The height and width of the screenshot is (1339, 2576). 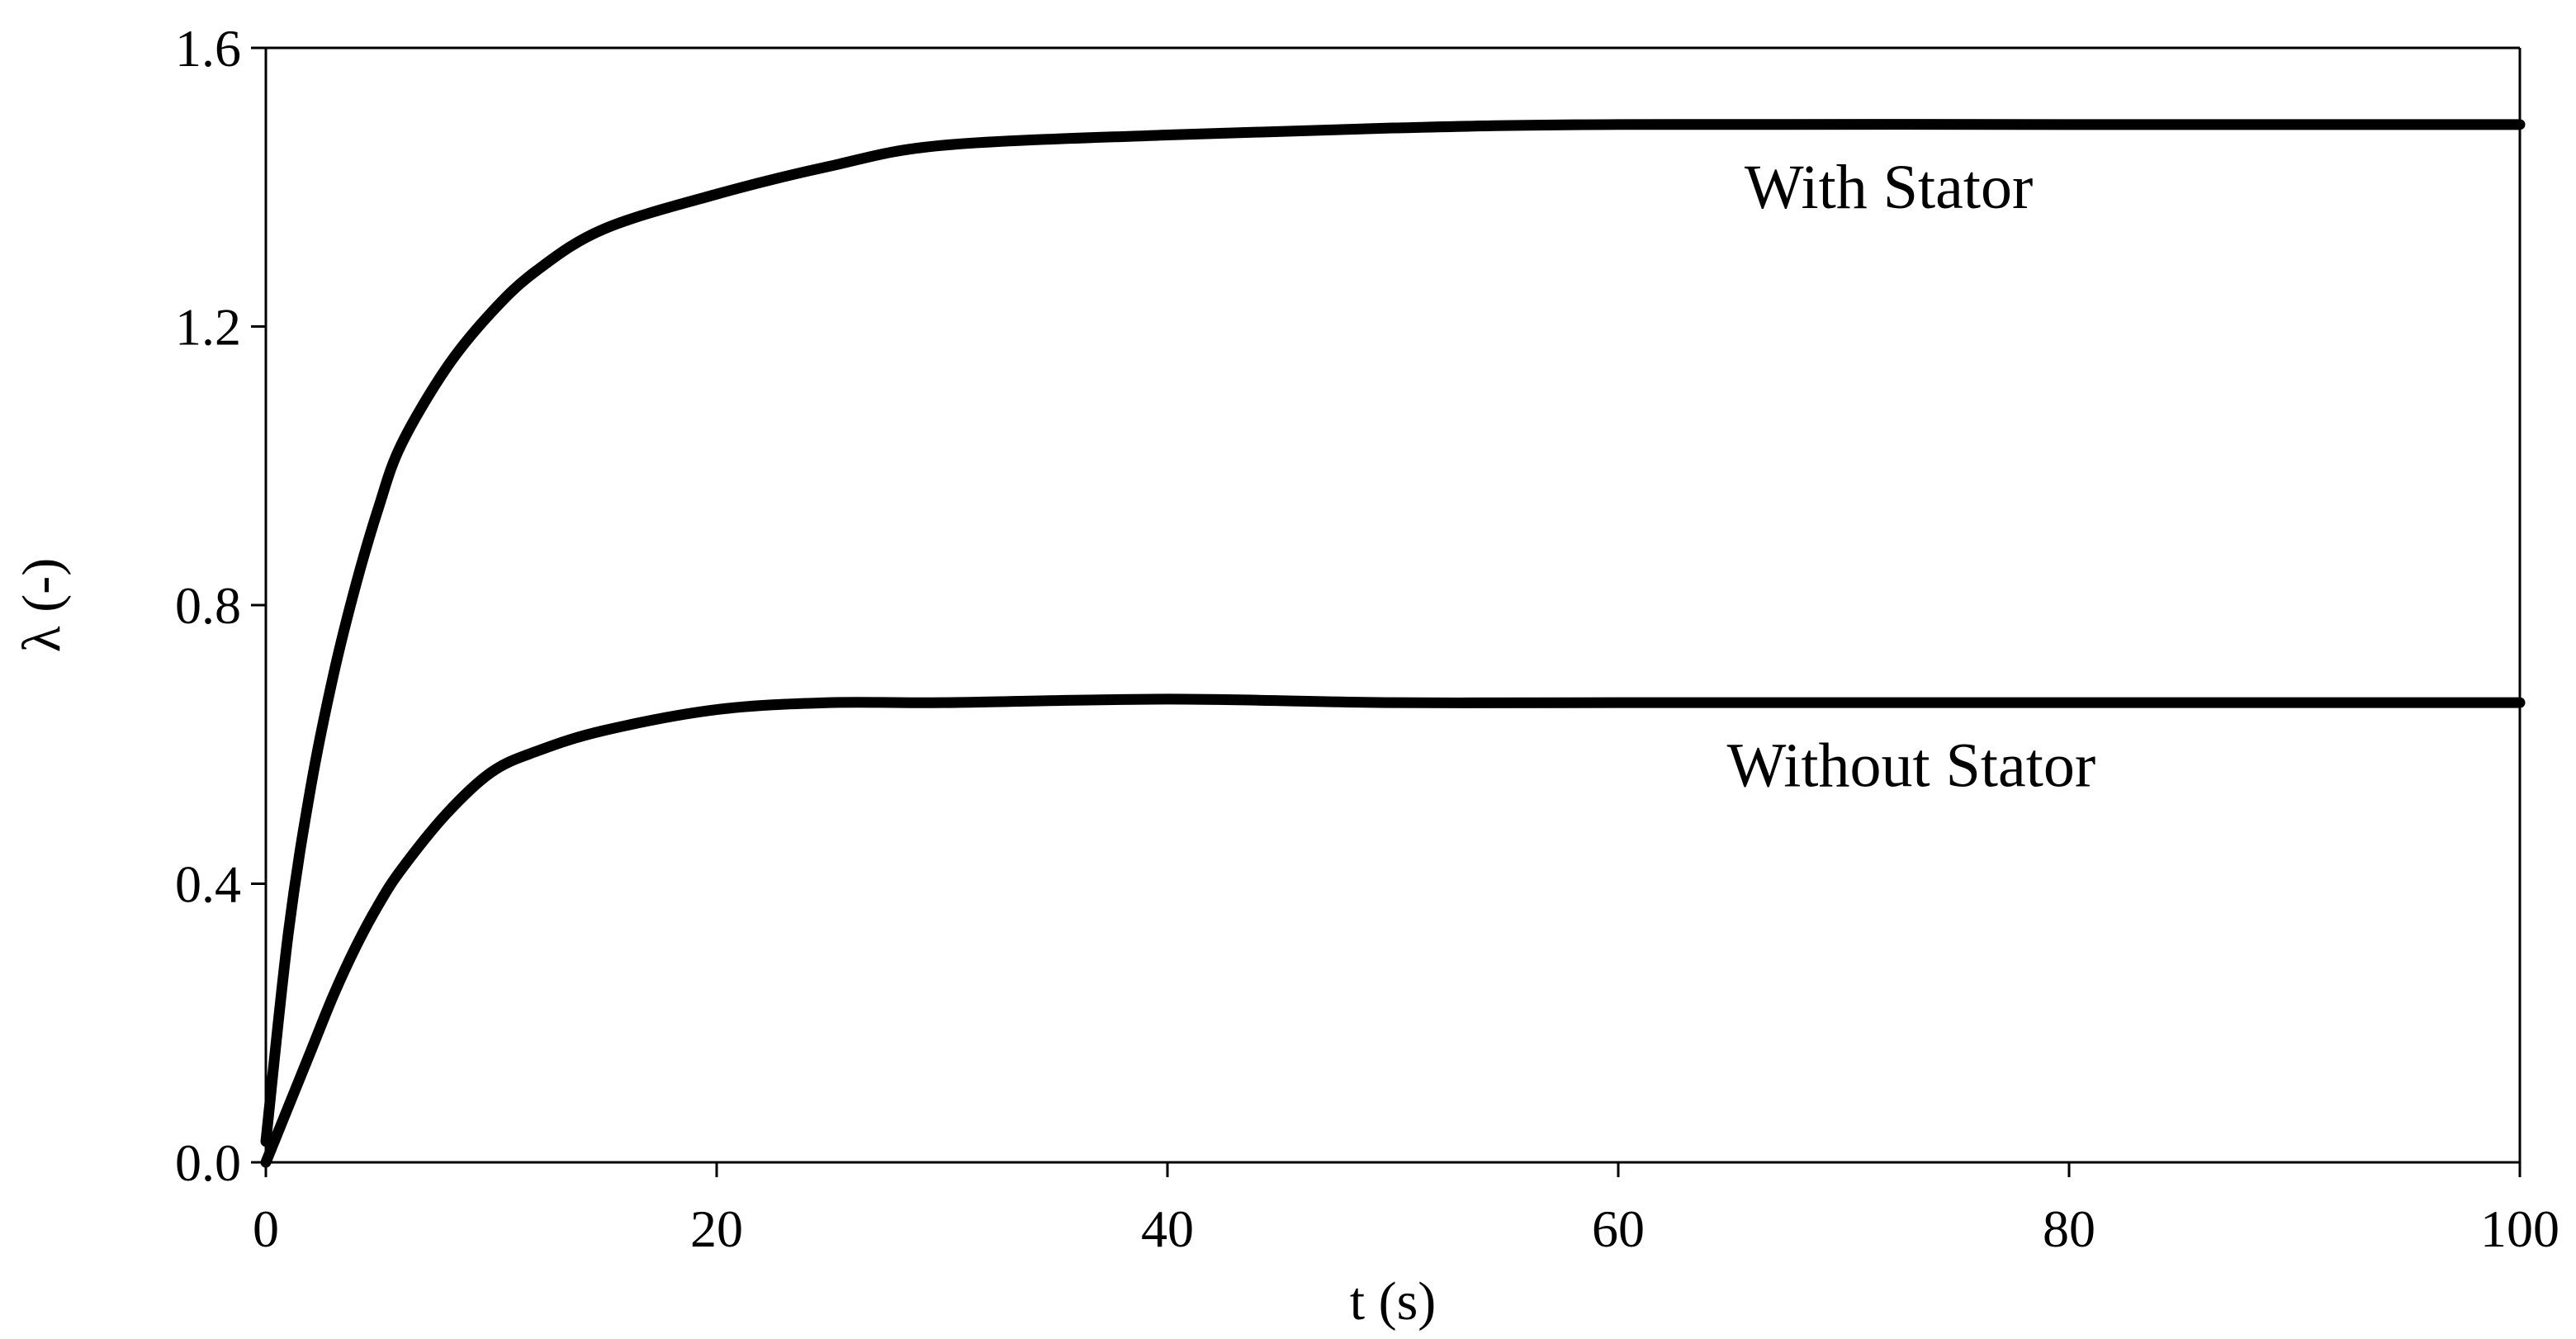 I want to click on x-tick-label: 80, so click(x=2069, y=1228).